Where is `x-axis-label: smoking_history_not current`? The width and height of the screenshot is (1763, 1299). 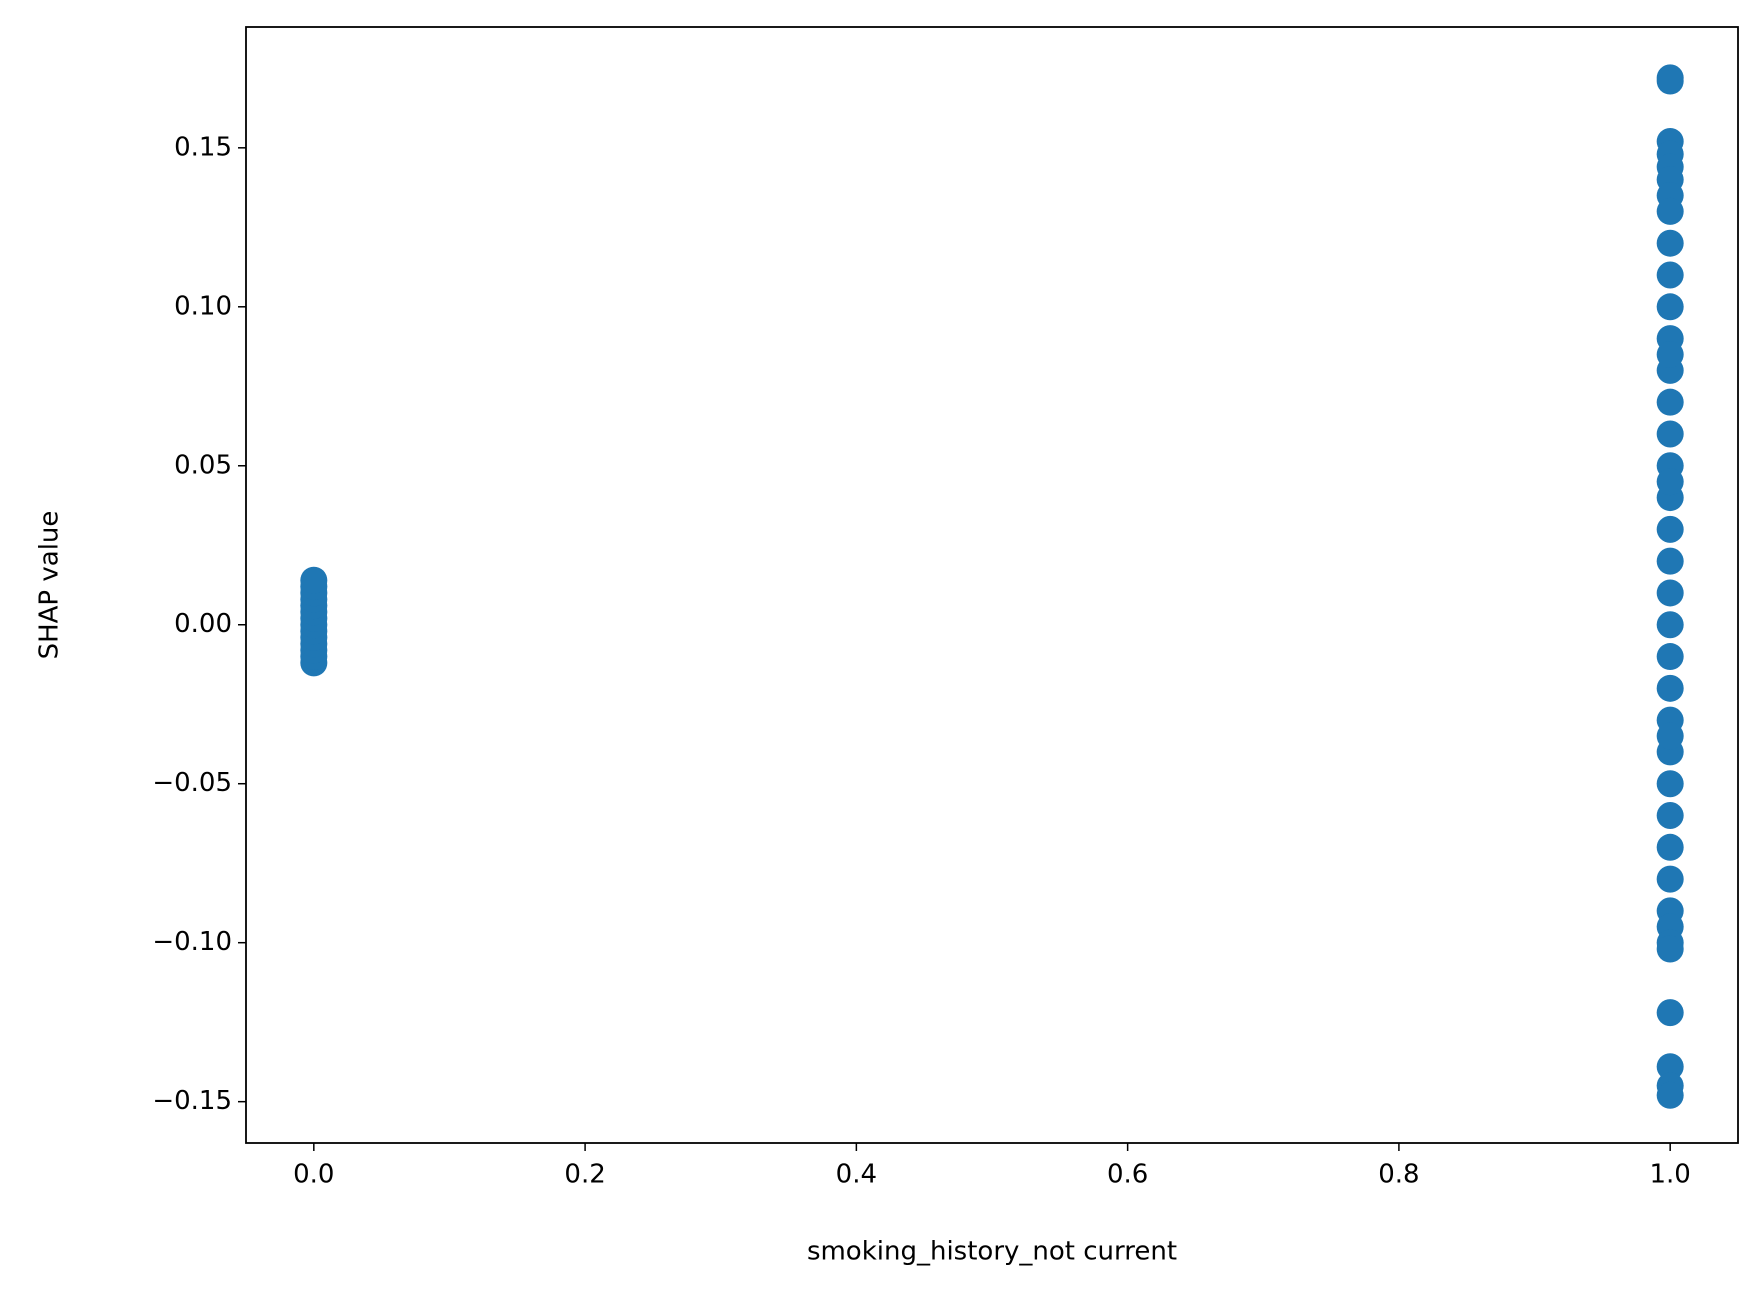 x-axis-label: smoking_history_not current is located at coordinates (992, 1252).